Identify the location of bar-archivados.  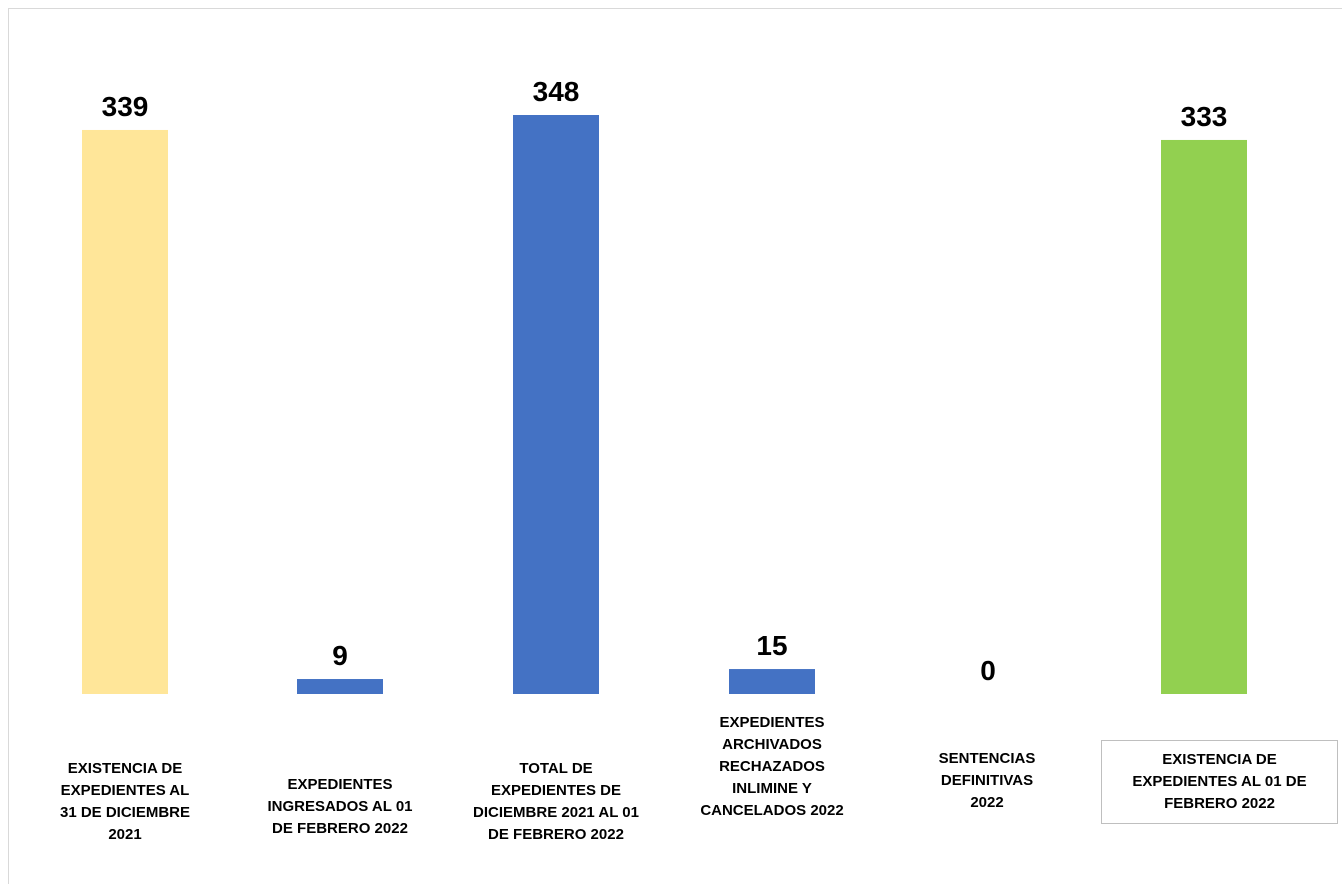
(772, 681).